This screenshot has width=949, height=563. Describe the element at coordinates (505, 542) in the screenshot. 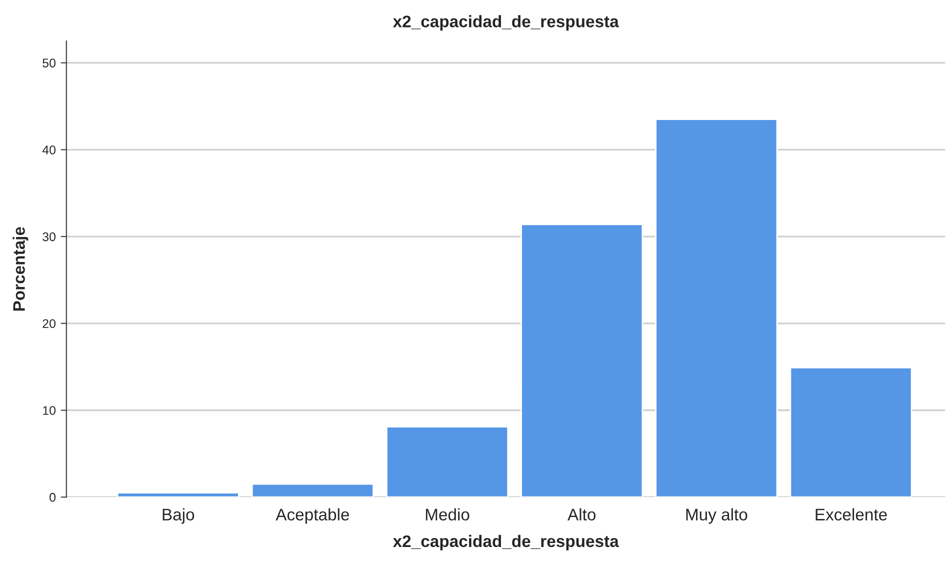

I see `x-axis-title: x2_capacidad_de_respuesta` at that location.